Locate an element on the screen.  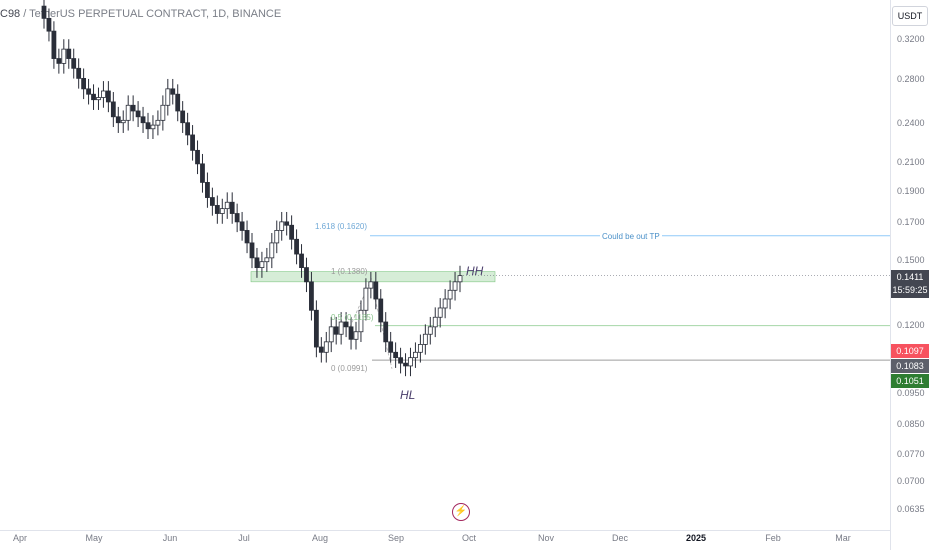
price-badge: 0.1051 is located at coordinates (910, 381).